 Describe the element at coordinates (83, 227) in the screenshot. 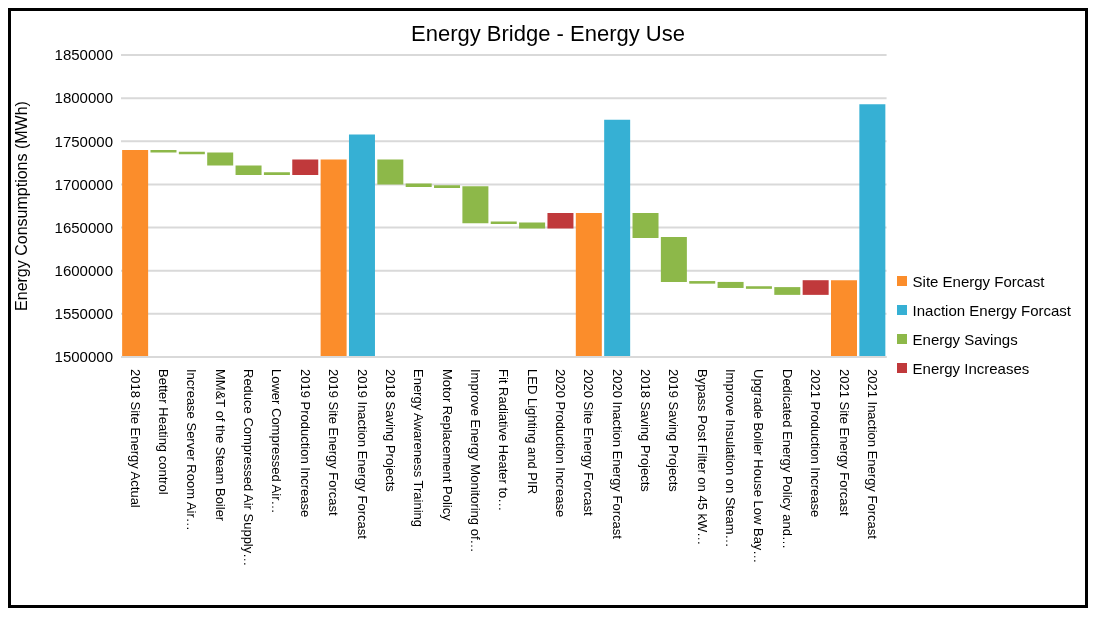

I see `y-tick-label: 1650000` at that location.